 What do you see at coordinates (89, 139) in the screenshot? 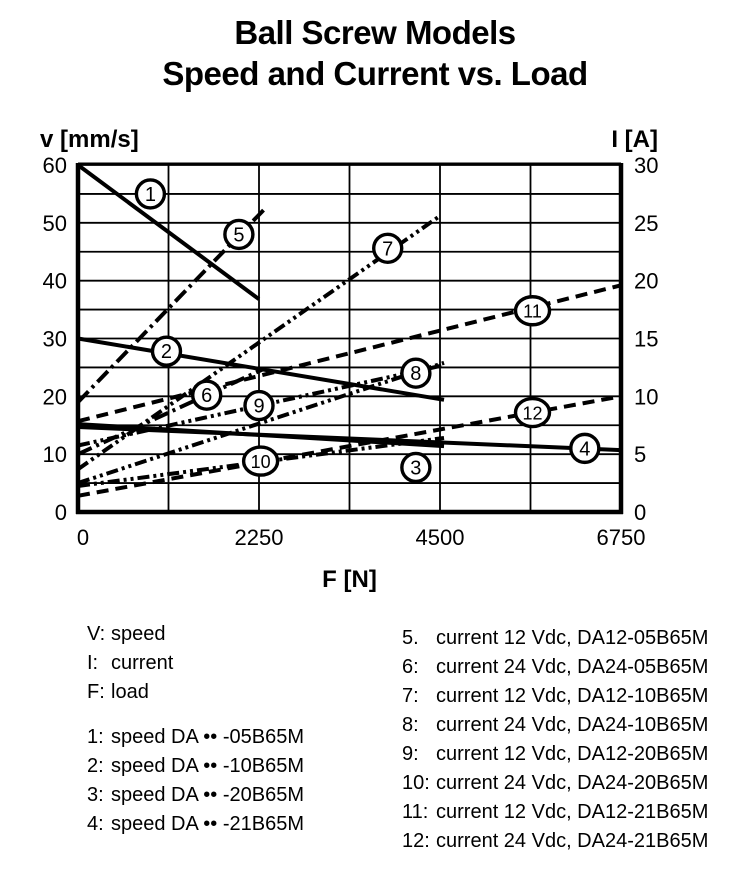
I see `left-y-axis-label: v [mm/s]` at bounding box center [89, 139].